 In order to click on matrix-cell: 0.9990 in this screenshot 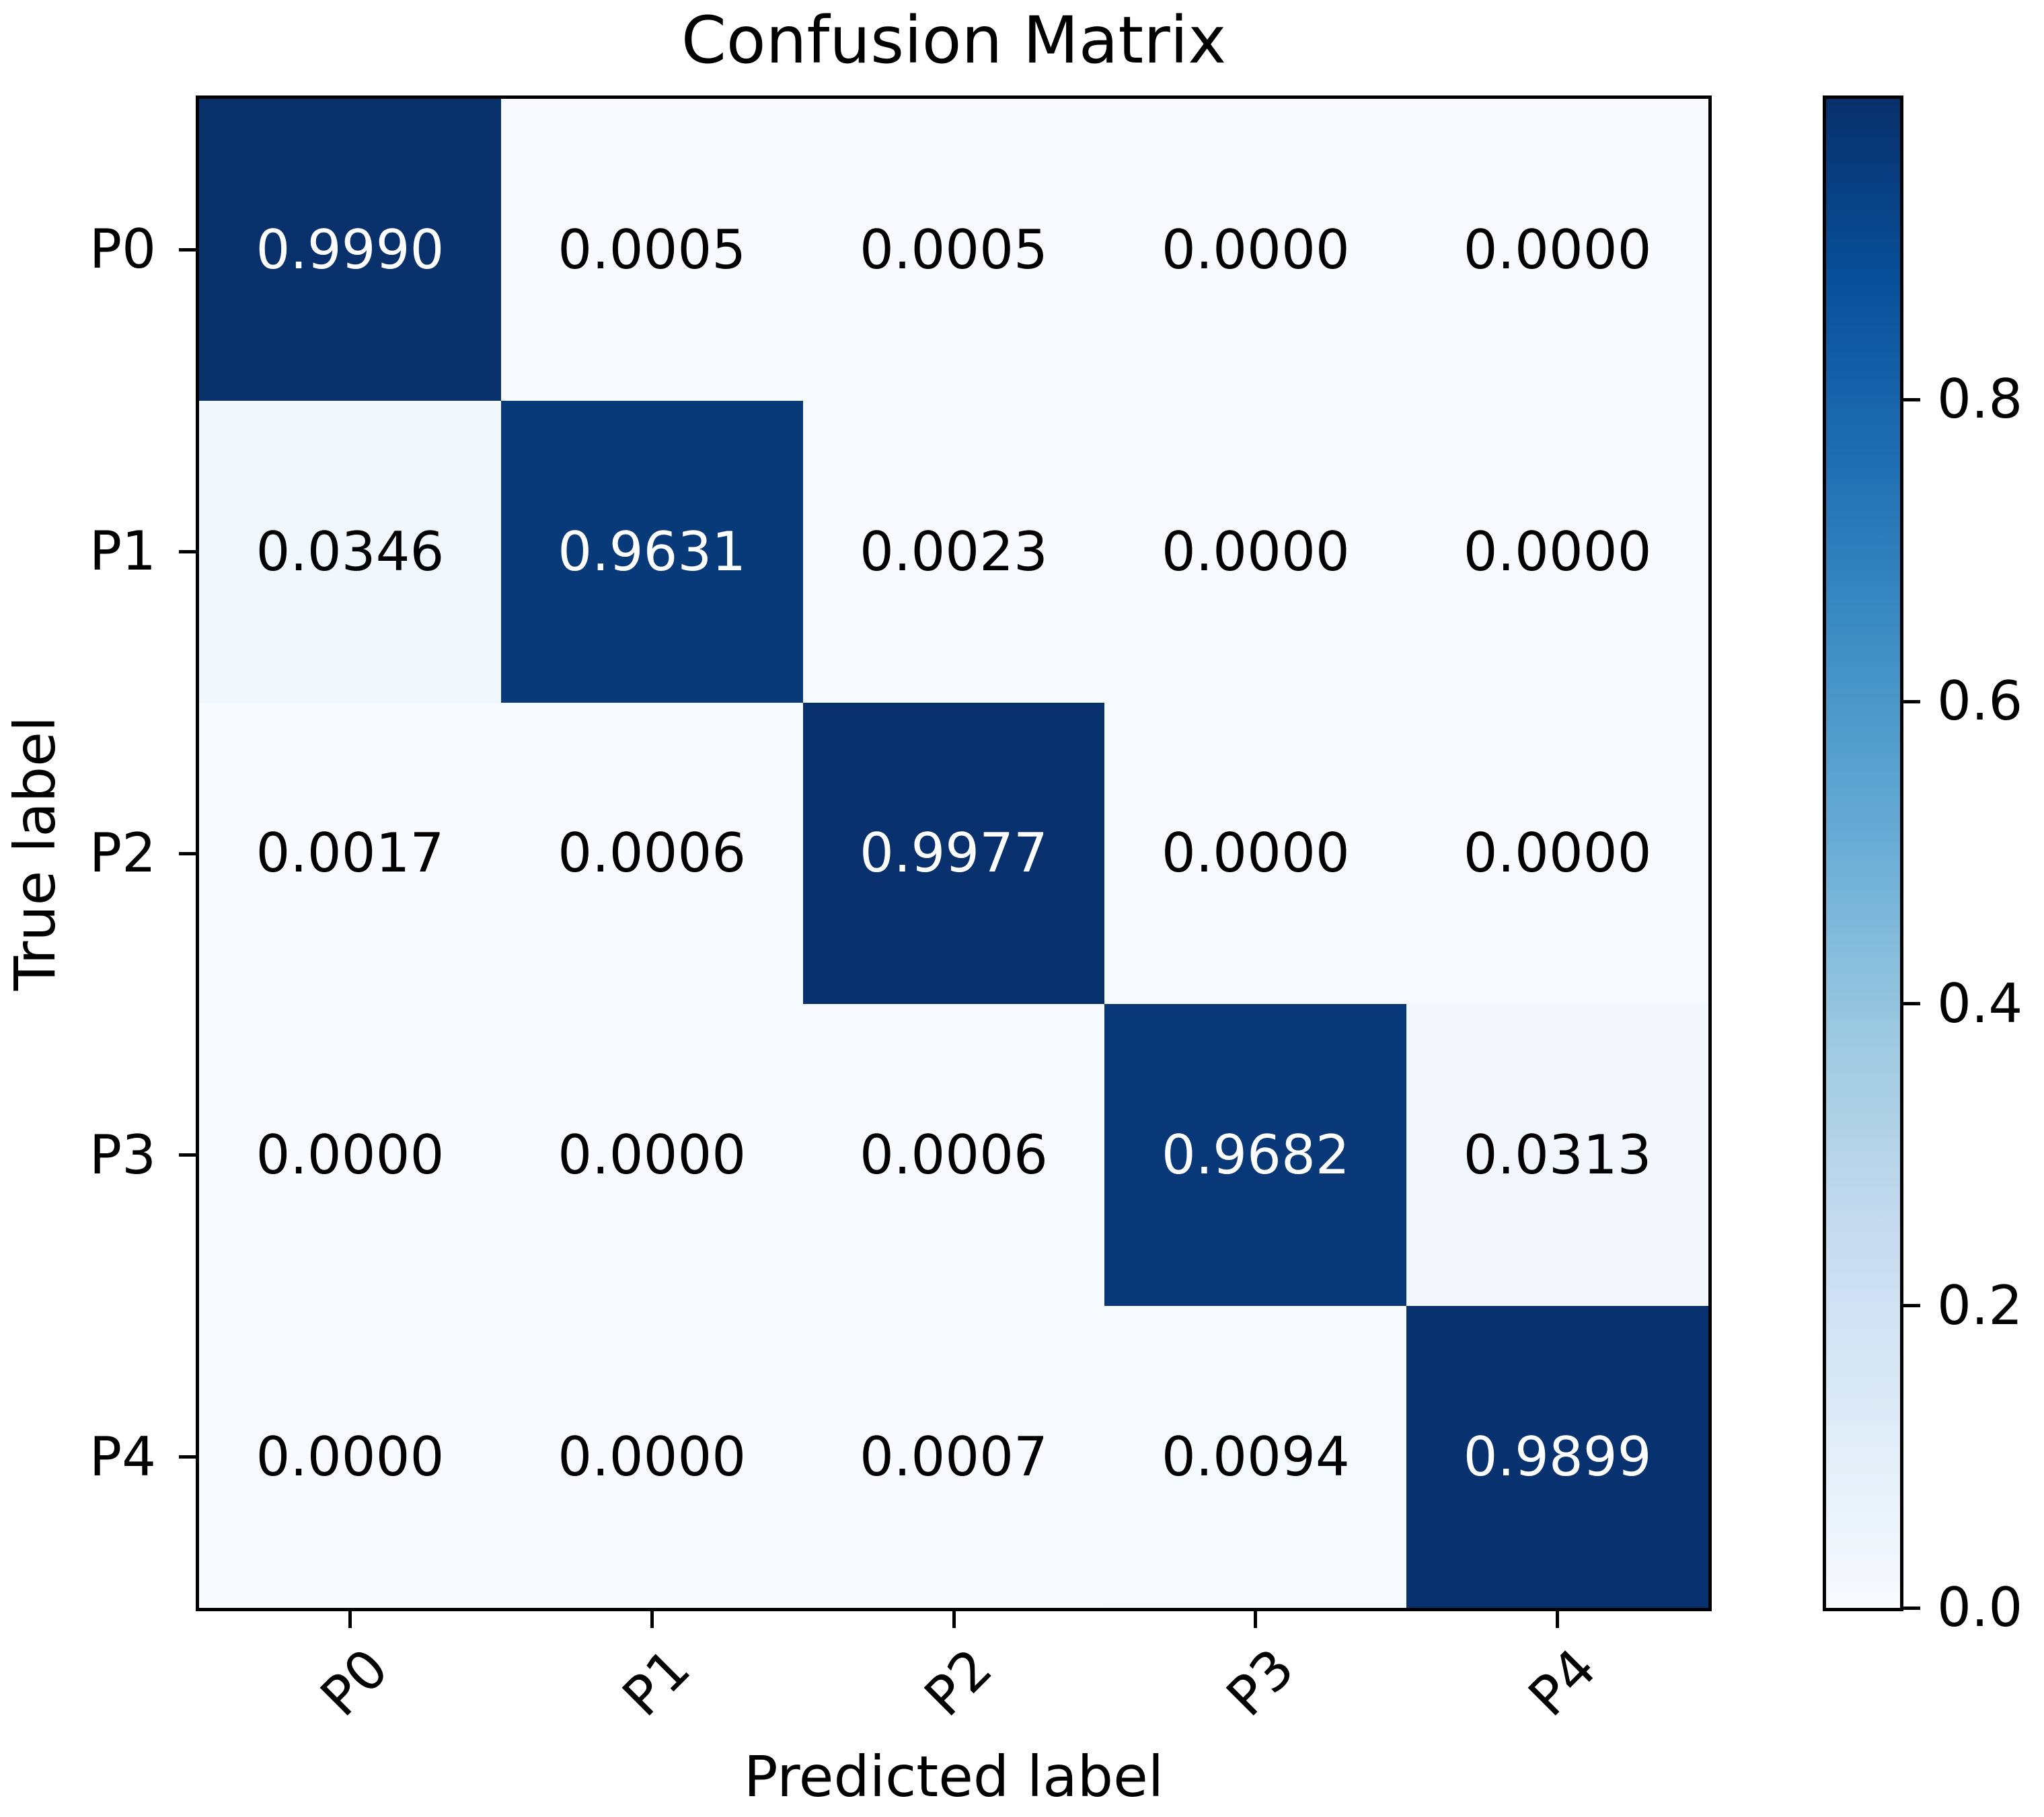, I will do `click(350, 250)`.